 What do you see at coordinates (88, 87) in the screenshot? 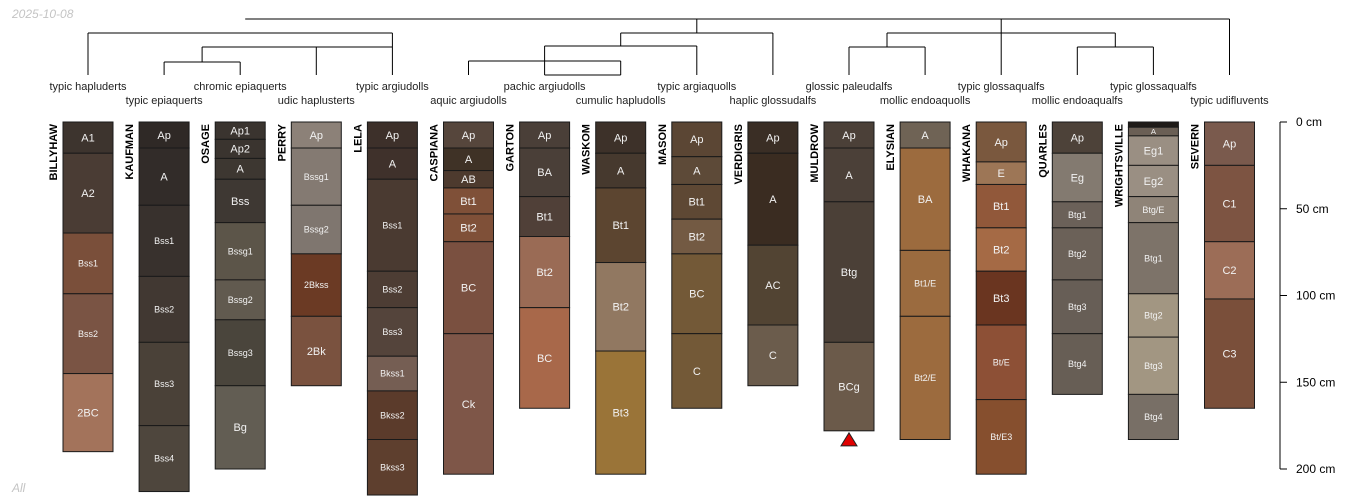
I see `taxon-label: typic hapluderts` at bounding box center [88, 87].